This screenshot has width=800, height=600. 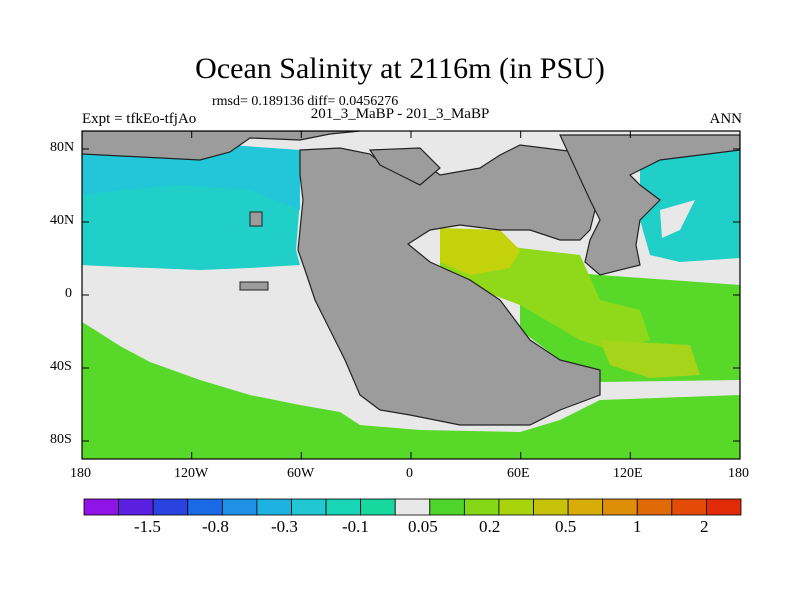 What do you see at coordinates (649, 205) in the screenshot?
I see `land-east-asia` at bounding box center [649, 205].